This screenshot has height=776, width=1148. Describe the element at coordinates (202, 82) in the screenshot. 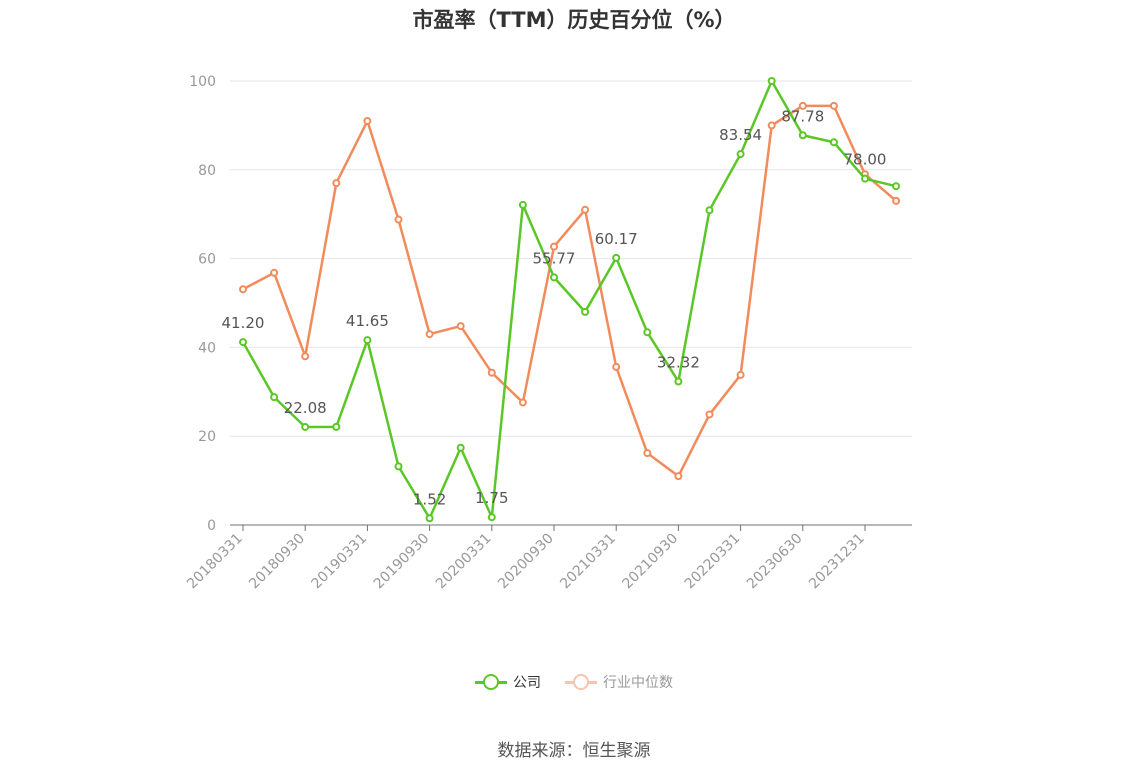

I see `y-tick-label: 100` at that location.